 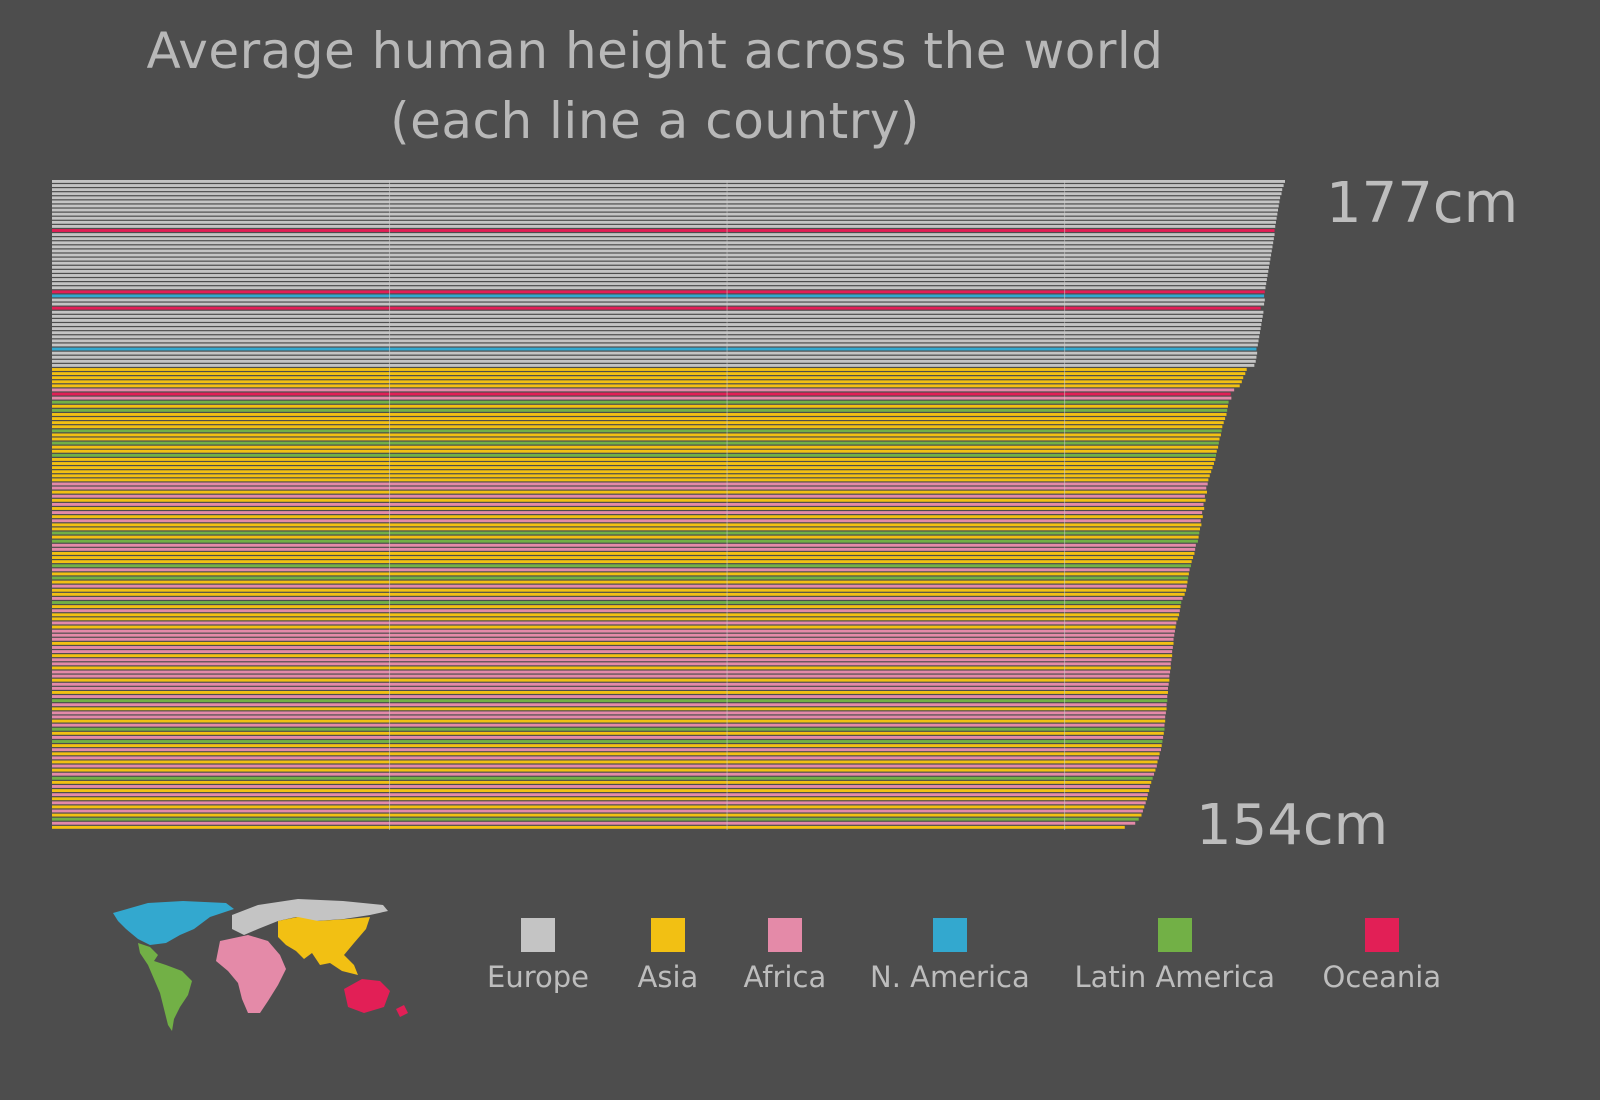 I want to click on chart-title-line1: Average human height across the world, so click(x=655, y=51).